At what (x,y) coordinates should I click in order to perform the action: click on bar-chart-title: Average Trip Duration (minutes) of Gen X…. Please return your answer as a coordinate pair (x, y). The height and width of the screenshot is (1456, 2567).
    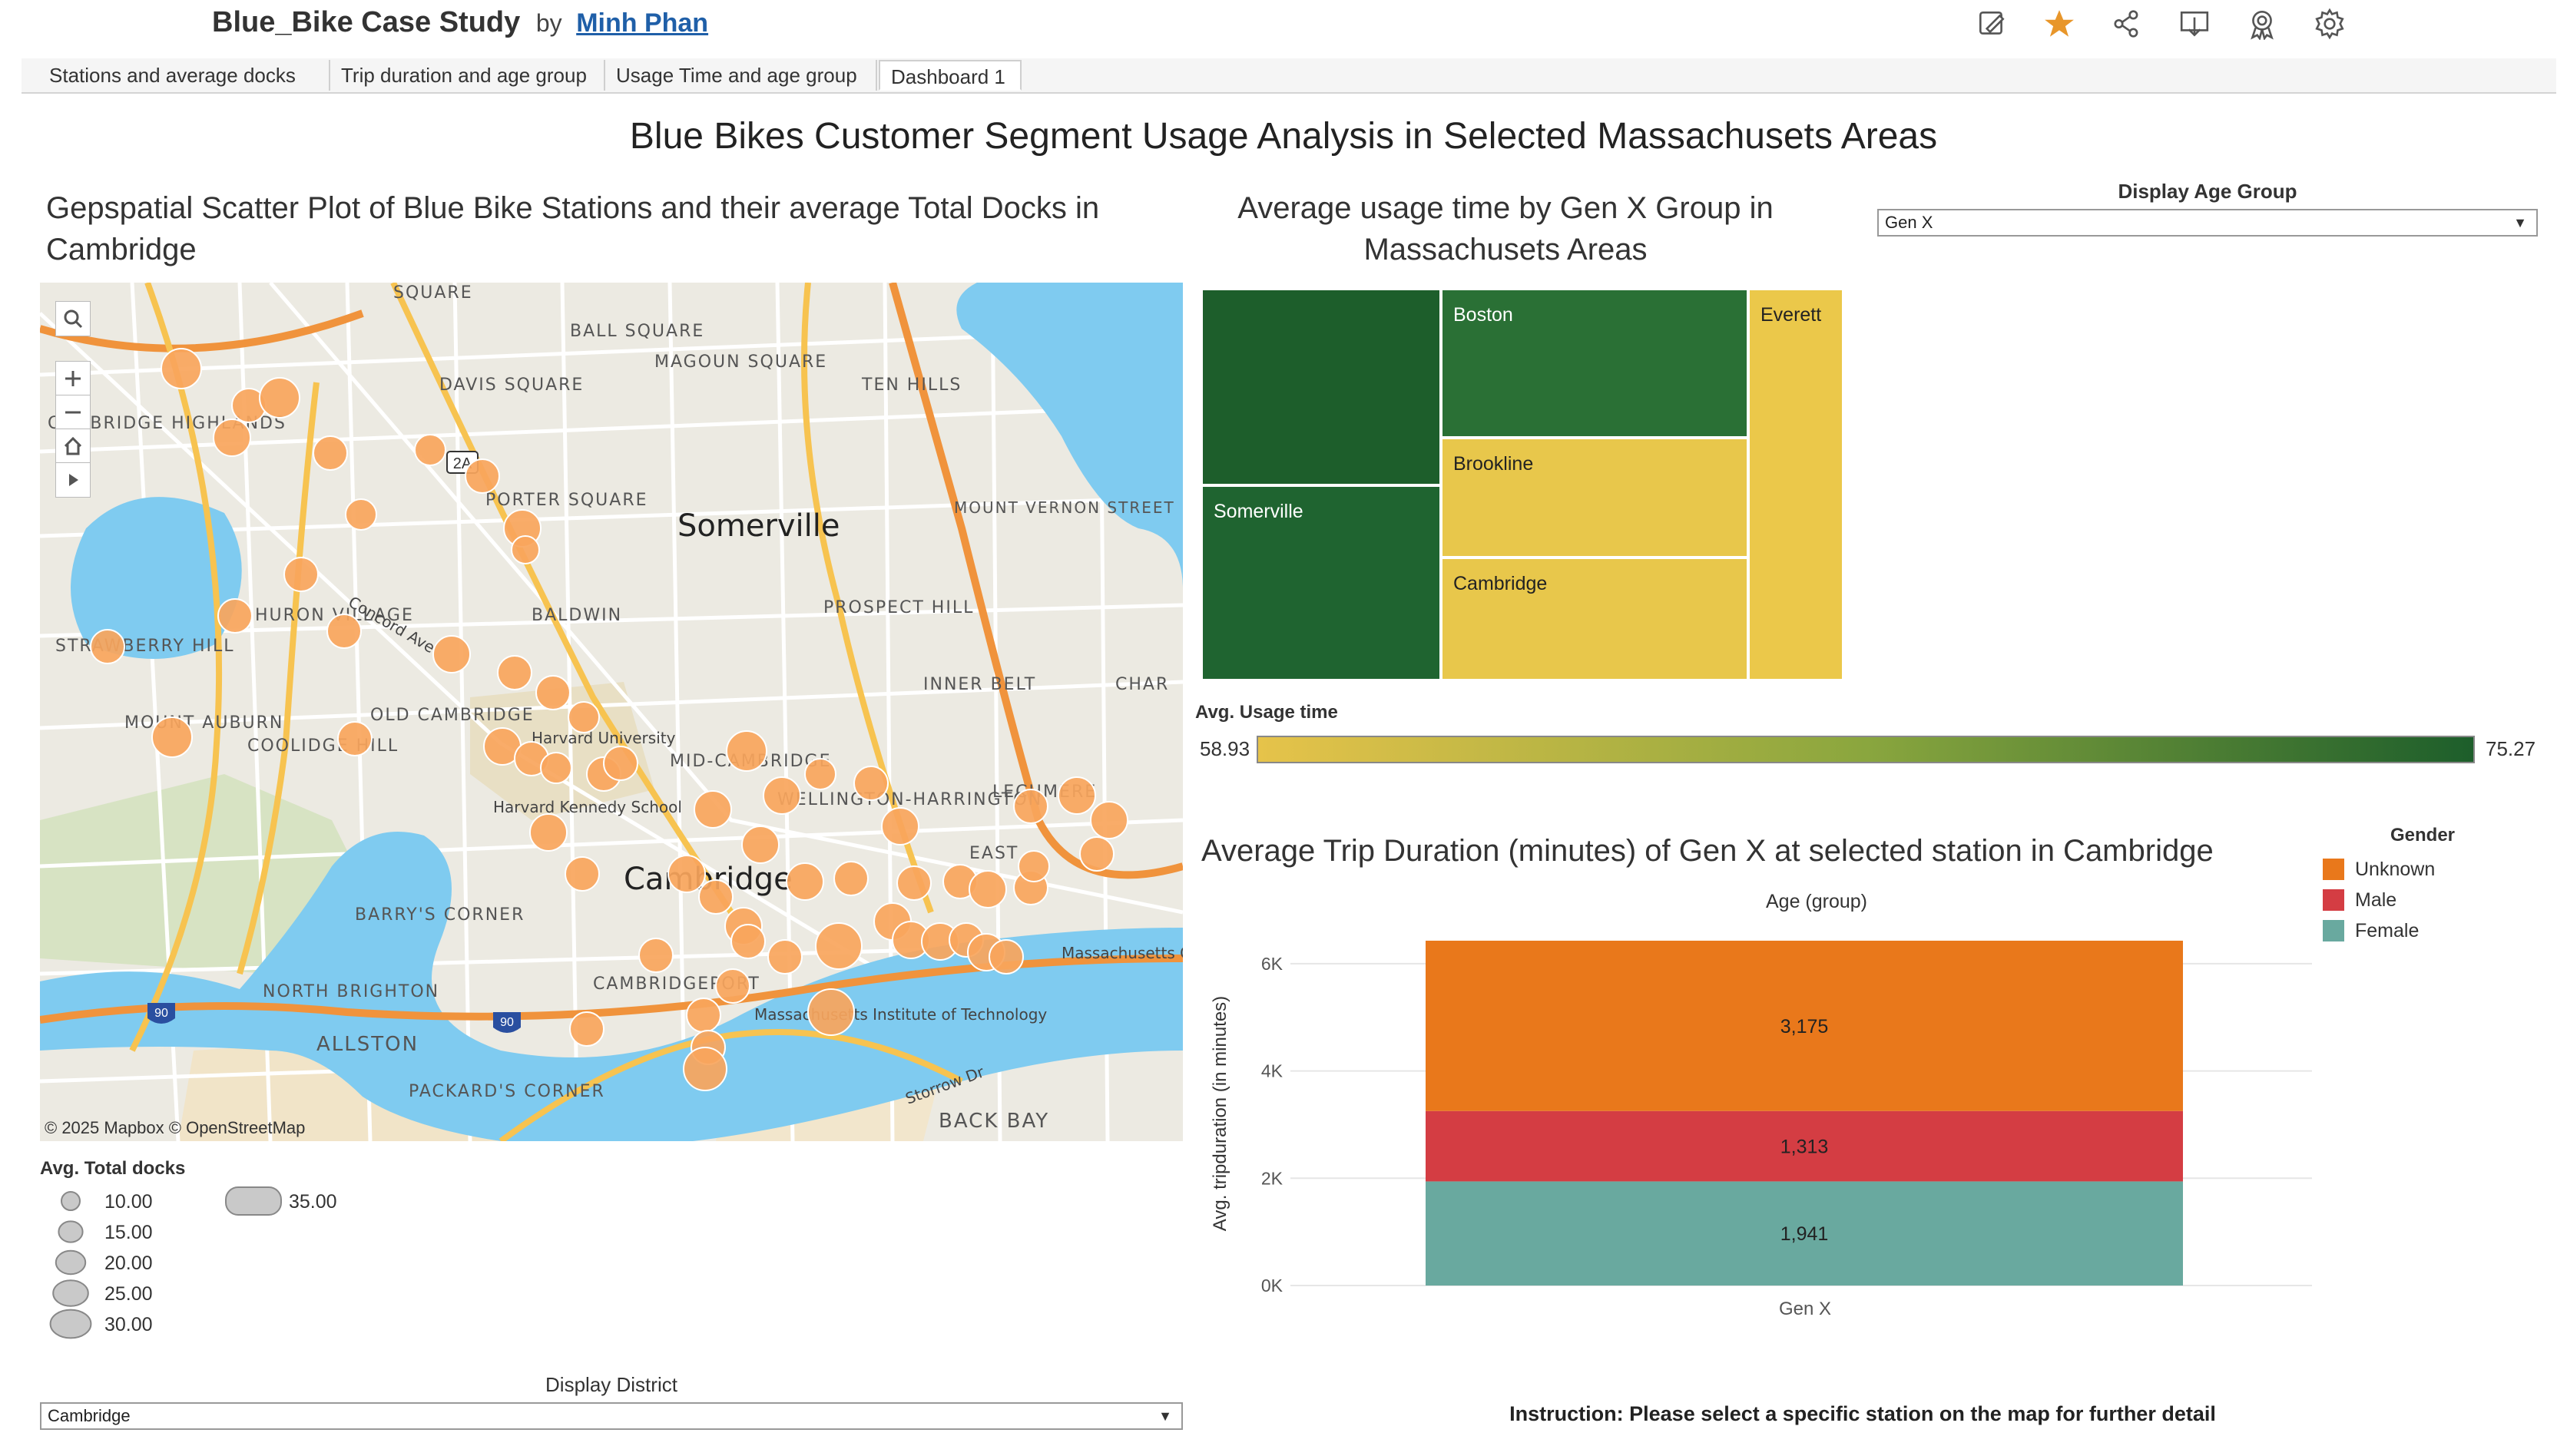
    Looking at the image, I should click on (1708, 851).